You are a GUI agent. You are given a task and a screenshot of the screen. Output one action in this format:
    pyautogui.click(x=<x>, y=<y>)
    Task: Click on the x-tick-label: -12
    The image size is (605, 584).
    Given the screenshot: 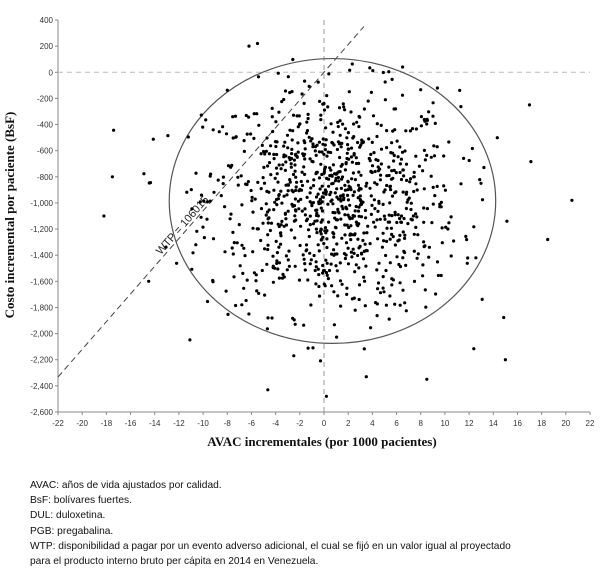 What is the action you would take?
    pyautogui.click(x=179, y=423)
    